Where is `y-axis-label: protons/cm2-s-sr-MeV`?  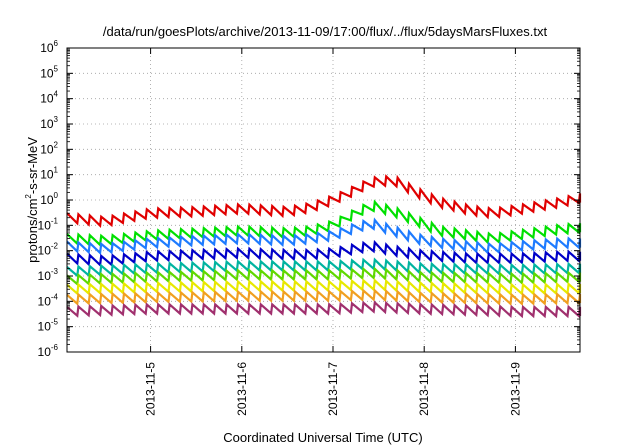 y-axis-label: protons/cm2-s-sr-MeV is located at coordinates (32, 200).